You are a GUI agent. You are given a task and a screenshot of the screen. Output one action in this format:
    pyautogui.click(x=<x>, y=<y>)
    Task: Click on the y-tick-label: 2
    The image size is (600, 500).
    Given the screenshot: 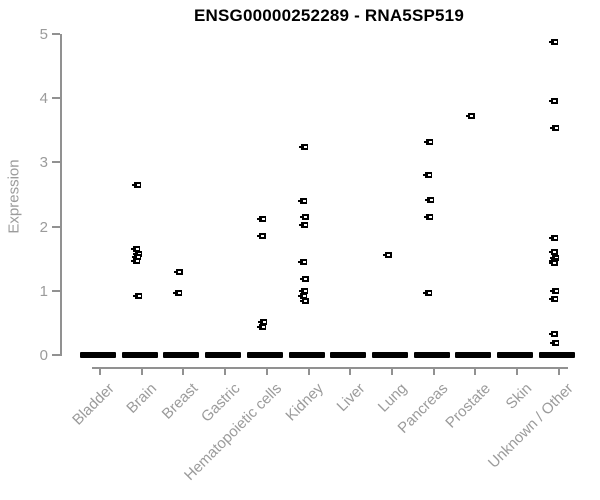 What is the action you would take?
    pyautogui.click(x=43, y=227)
    